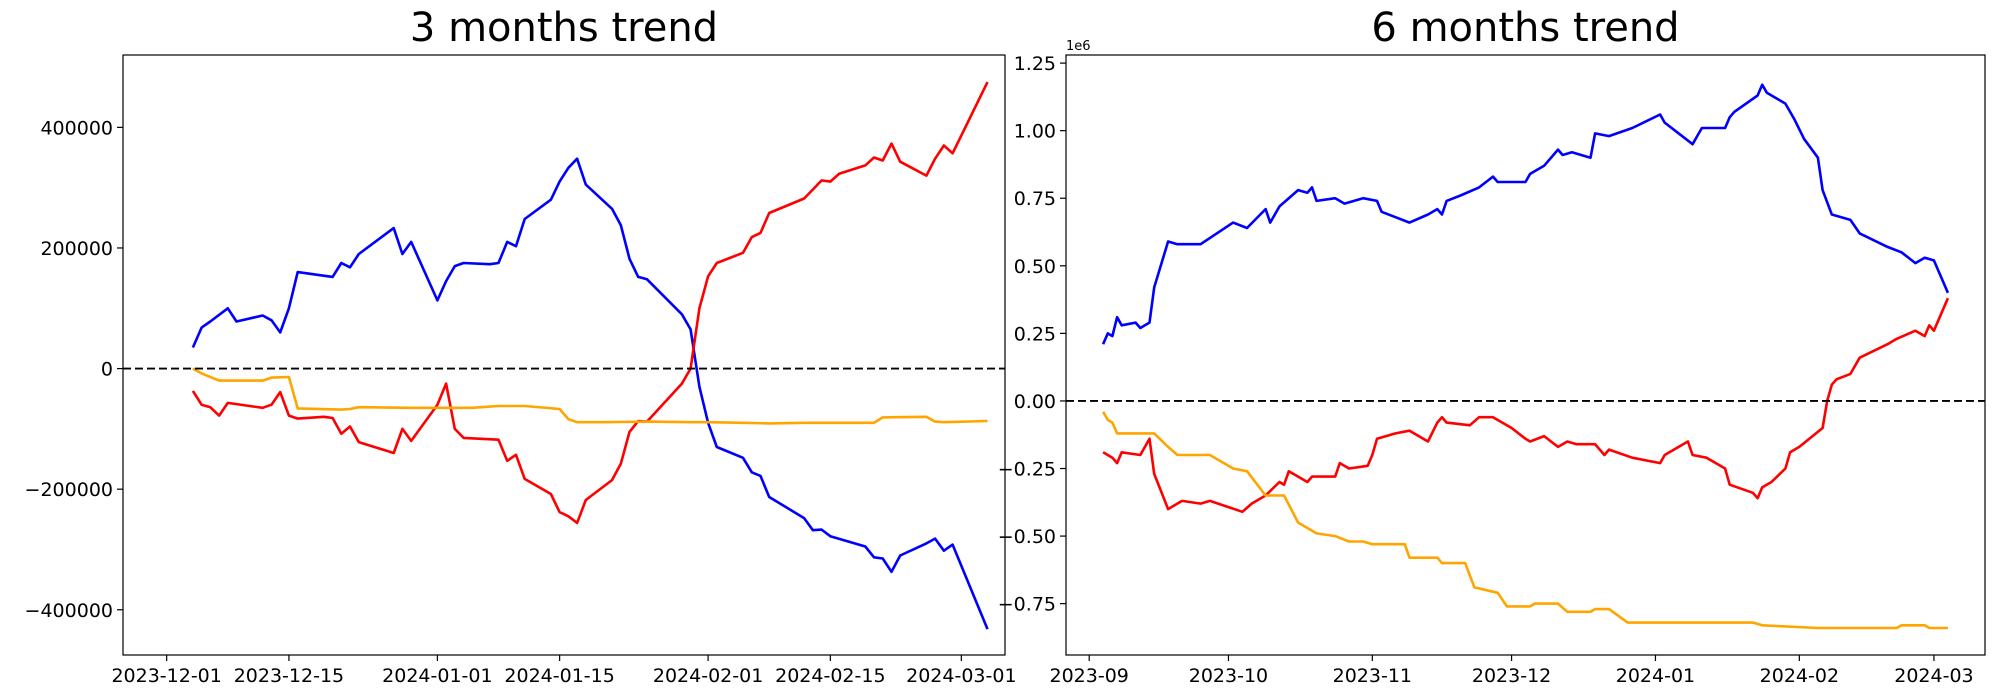 This screenshot has height=700, width=2000. Describe the element at coordinates (961, 676) in the screenshot. I see `x-tick-label: 2024-03-01` at that location.